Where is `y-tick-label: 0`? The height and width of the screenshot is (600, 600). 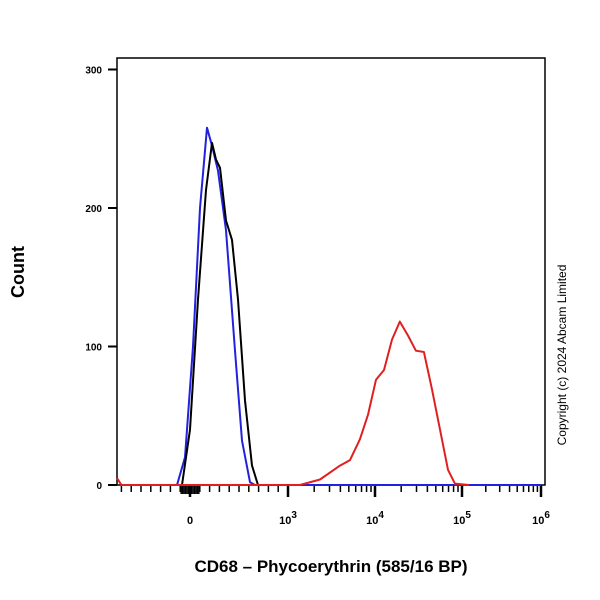
y-tick-label: 0 is located at coordinates (99, 486).